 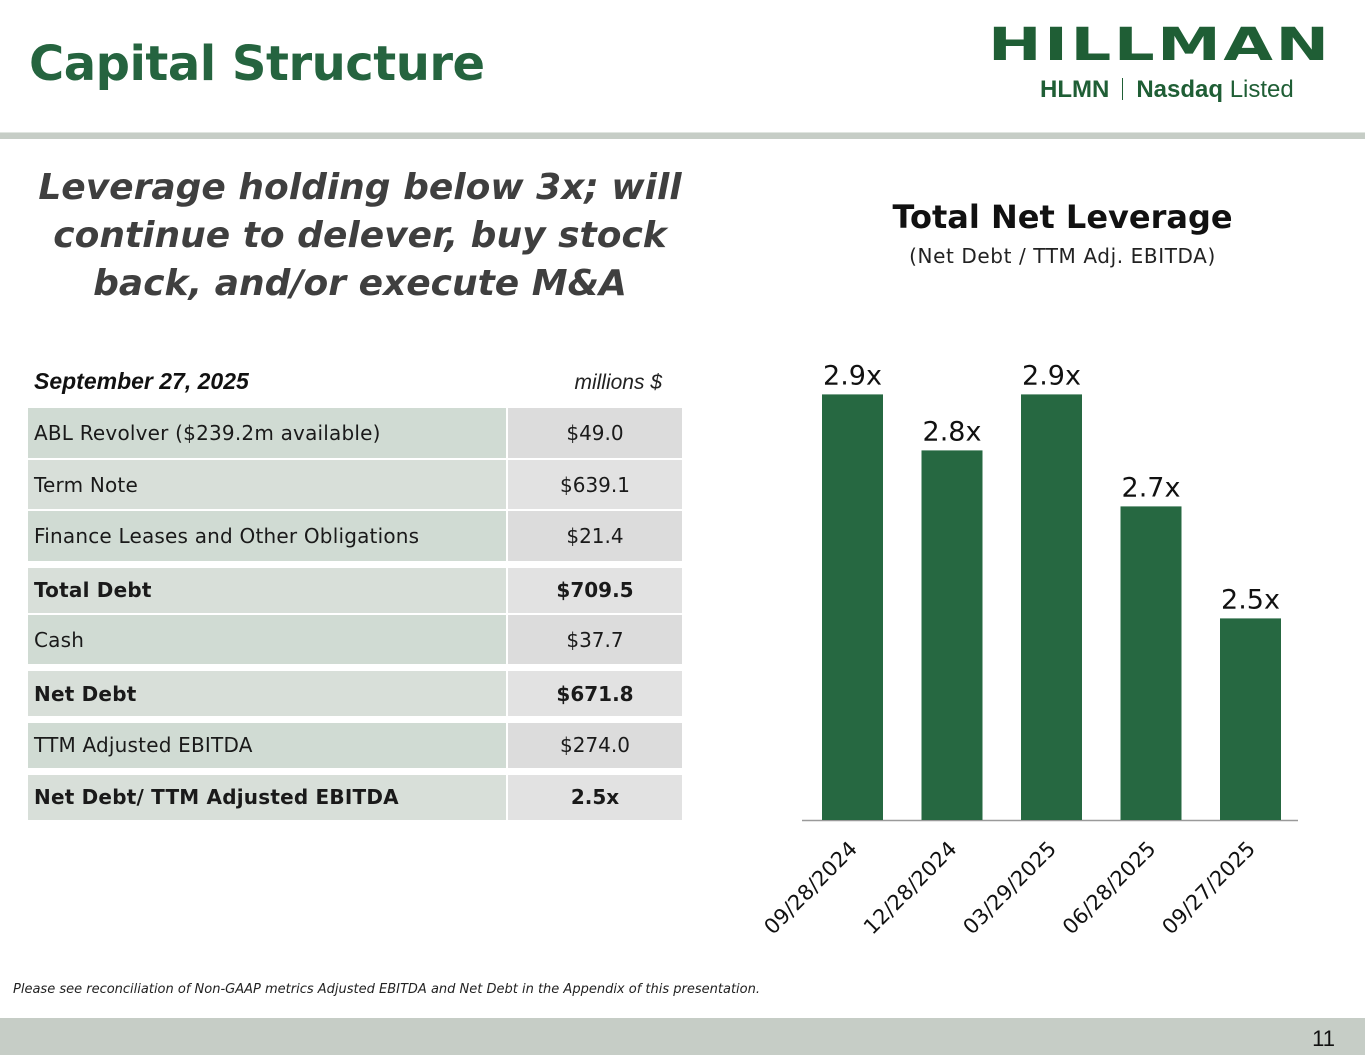 What do you see at coordinates (268, 640) in the screenshot?
I see `row-label: Cash` at bounding box center [268, 640].